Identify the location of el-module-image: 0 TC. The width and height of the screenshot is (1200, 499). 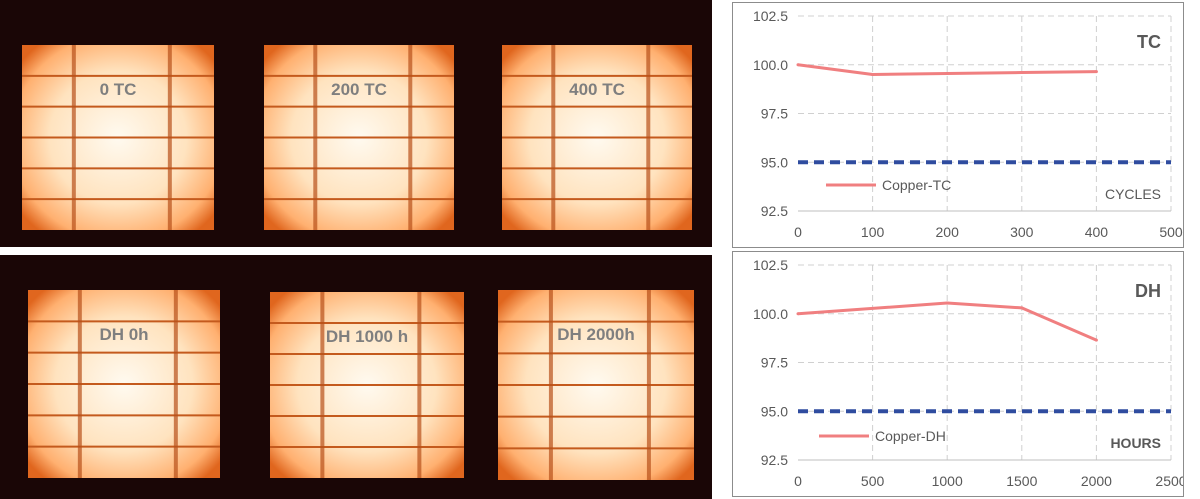
(118, 137).